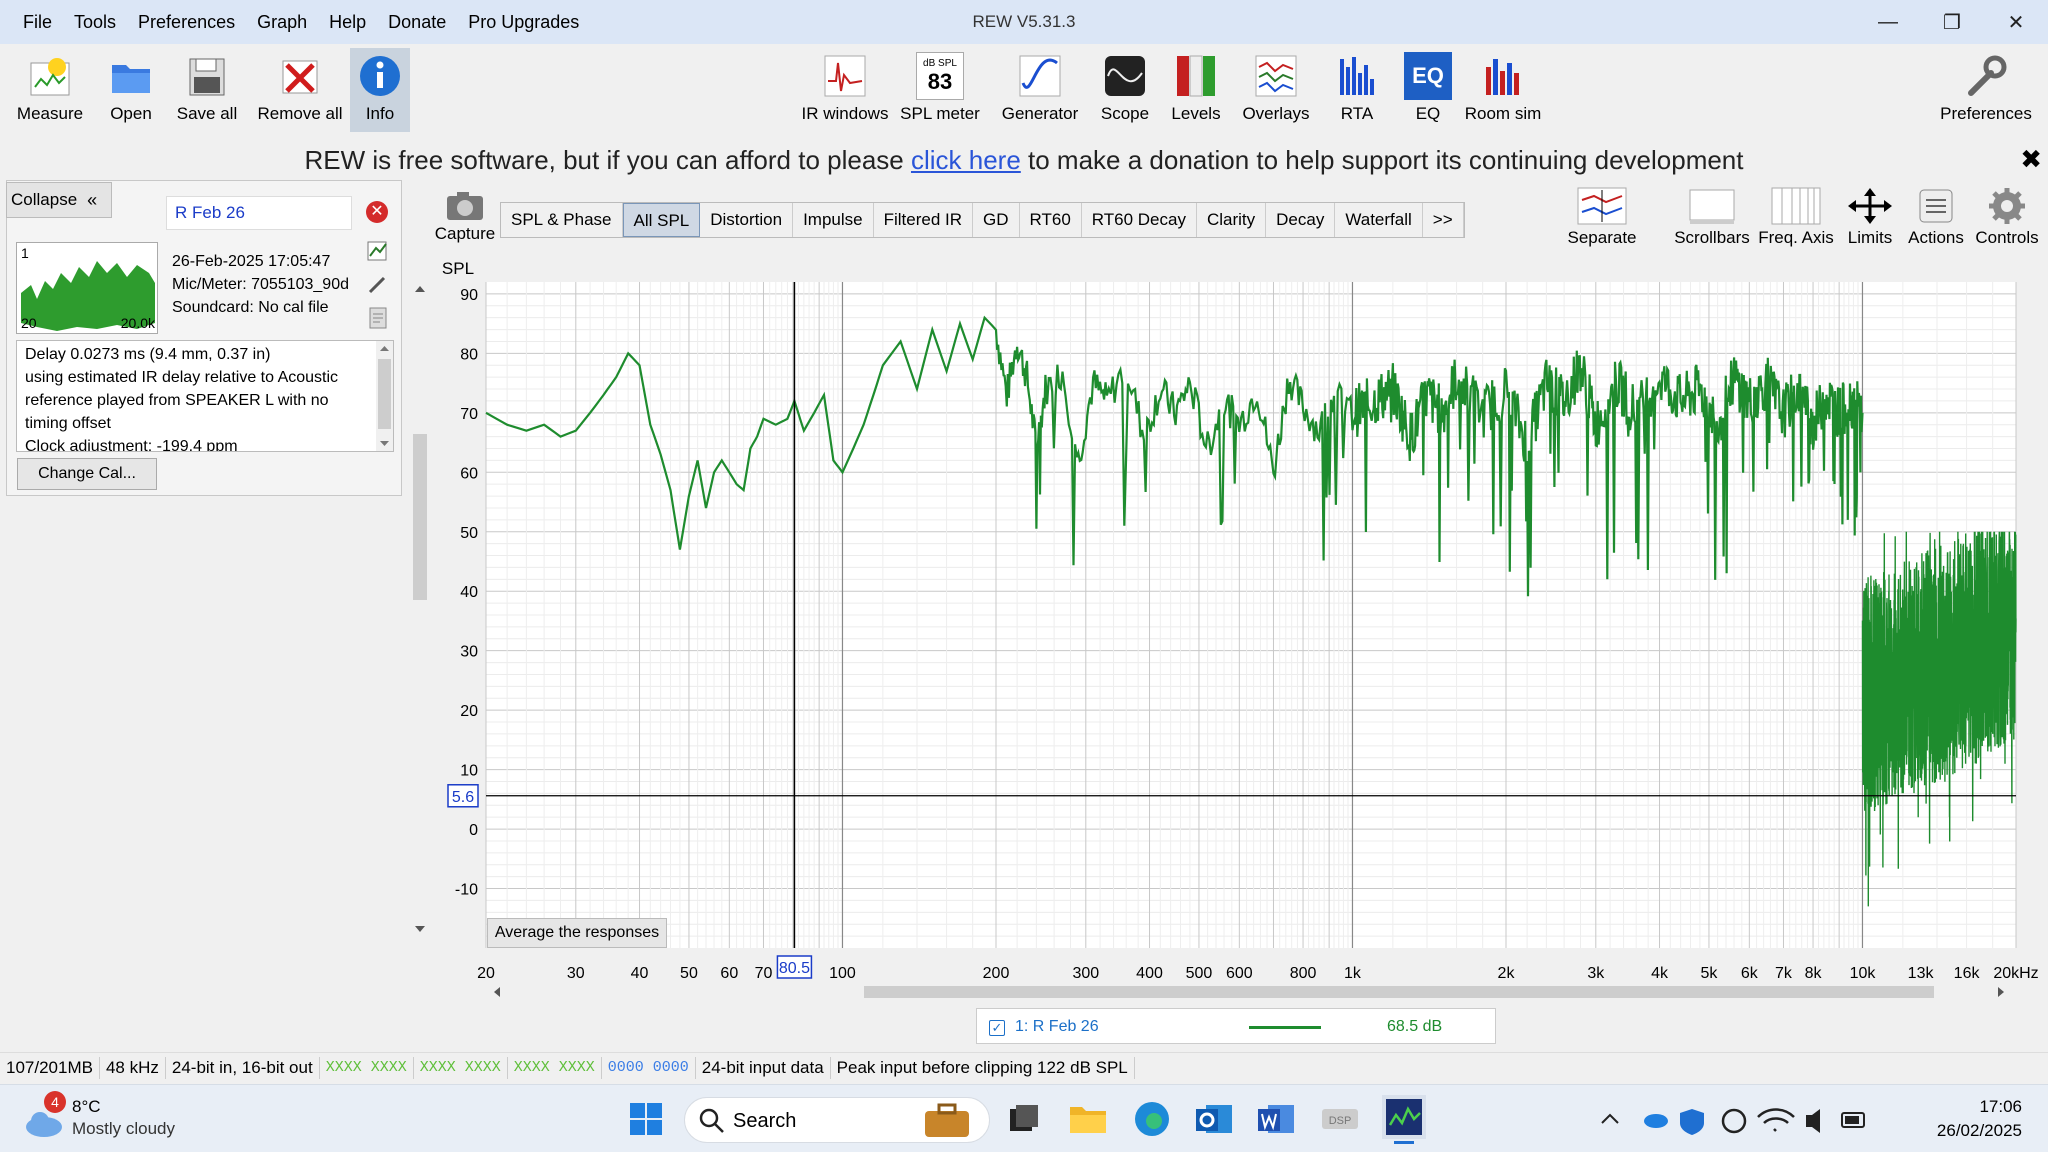  What do you see at coordinates (576, 973) in the screenshot?
I see `x-tick-label: 30` at bounding box center [576, 973].